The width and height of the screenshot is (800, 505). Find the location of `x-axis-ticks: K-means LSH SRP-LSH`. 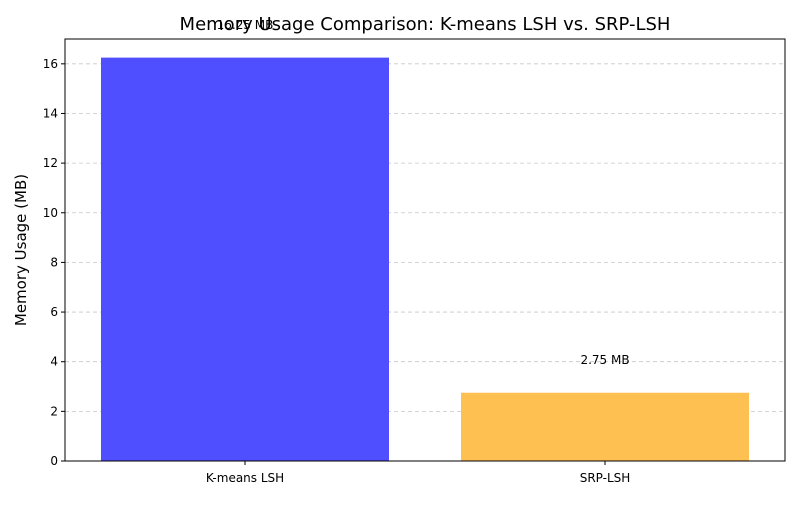

x-axis-ticks: K-means LSH SRP-LSH is located at coordinates (418, 473).